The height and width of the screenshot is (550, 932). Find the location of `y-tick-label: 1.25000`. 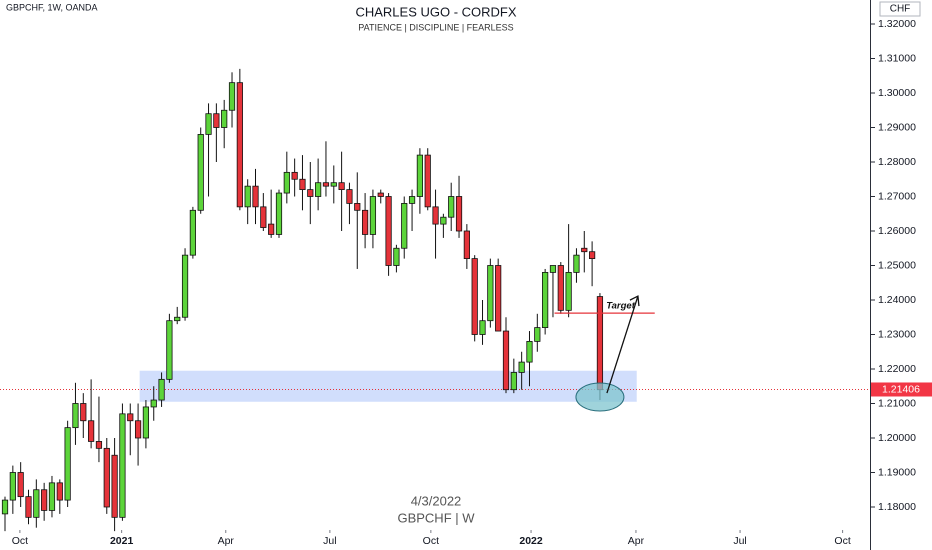

y-tick-label: 1.25000 is located at coordinates (897, 265).